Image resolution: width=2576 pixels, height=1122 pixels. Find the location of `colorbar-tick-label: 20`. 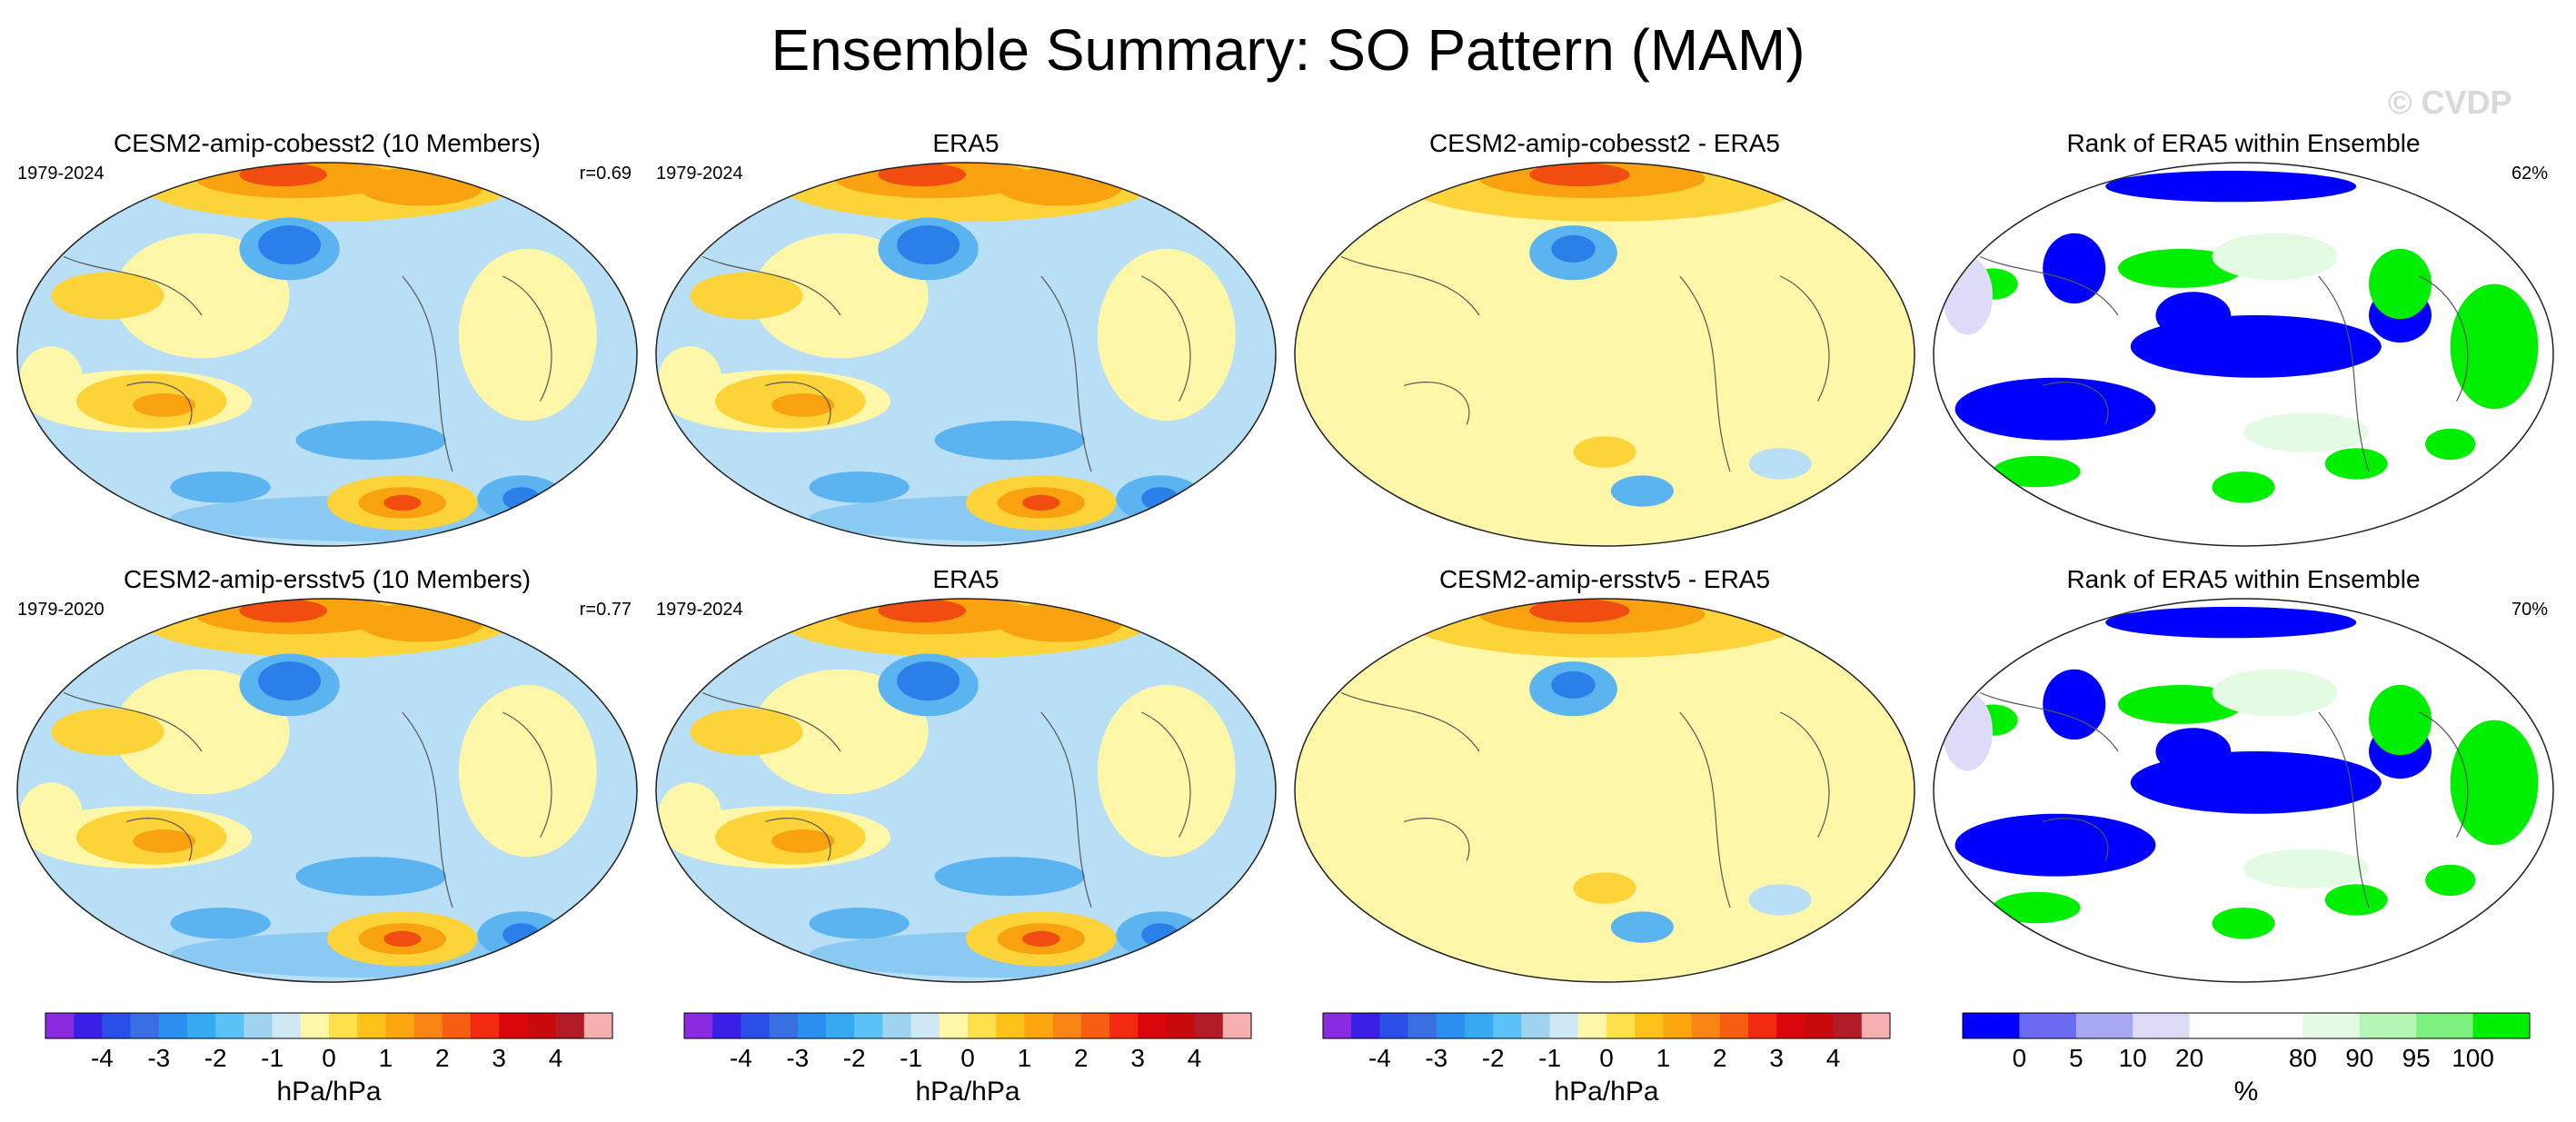

colorbar-tick-label: 20 is located at coordinates (2189, 1058).